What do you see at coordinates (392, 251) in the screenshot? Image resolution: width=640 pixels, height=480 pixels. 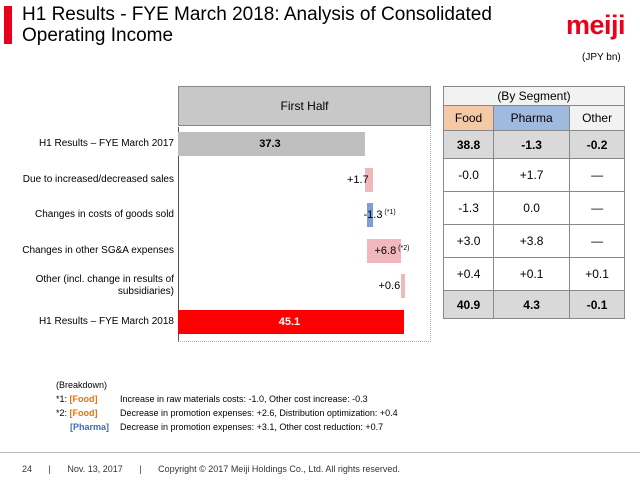 I see `bar-value-label: +6.8 (*2)` at bounding box center [392, 251].